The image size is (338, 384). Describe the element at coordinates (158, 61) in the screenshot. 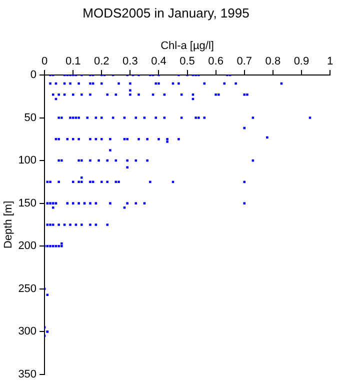

I see `x-tick-label: 0.4` at that location.